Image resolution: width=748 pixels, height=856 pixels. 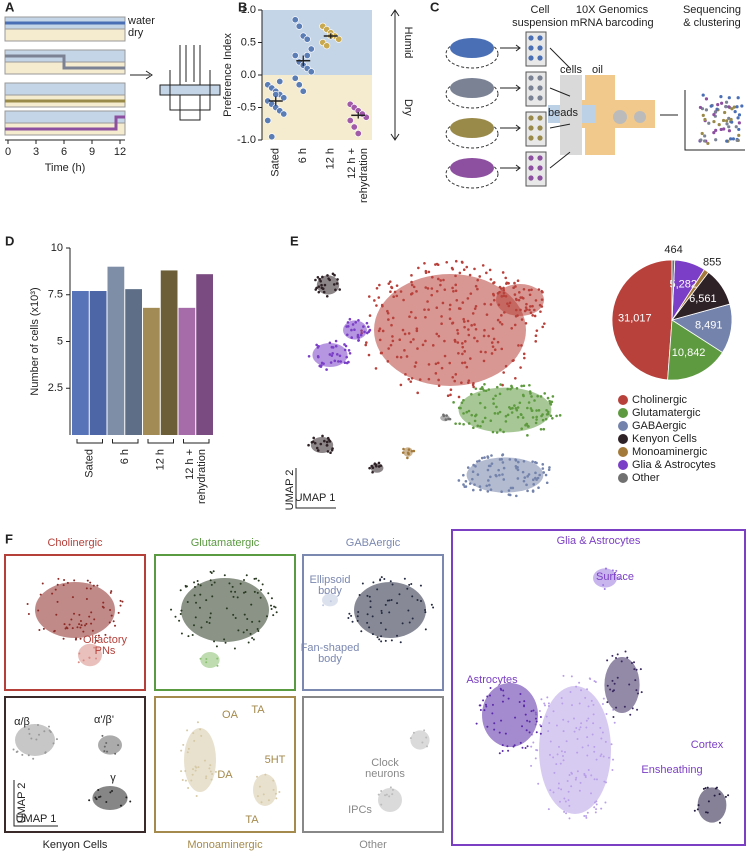 I want to click on group-label: rehydration, so click(x=202, y=476).